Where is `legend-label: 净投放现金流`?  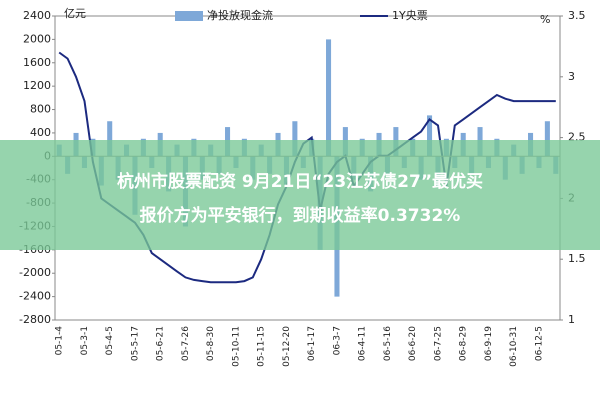 legend-label: 净投放现金流 is located at coordinates (240, 15).